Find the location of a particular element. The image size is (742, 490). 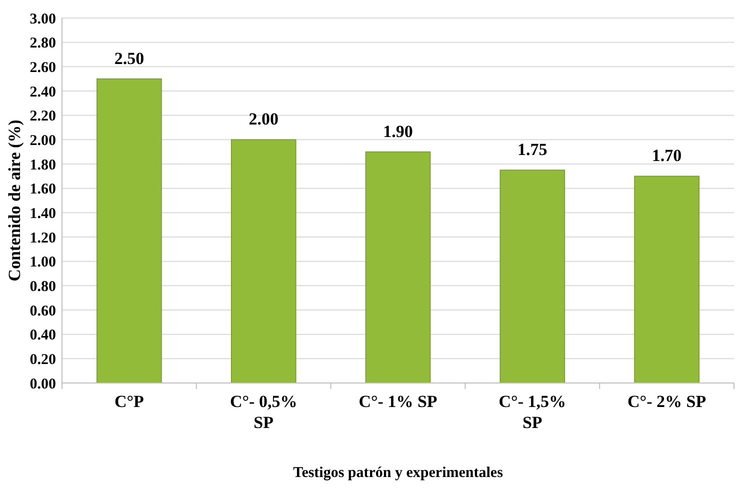

x-tick-label: C°- 0,5% SP is located at coordinates (264, 412).